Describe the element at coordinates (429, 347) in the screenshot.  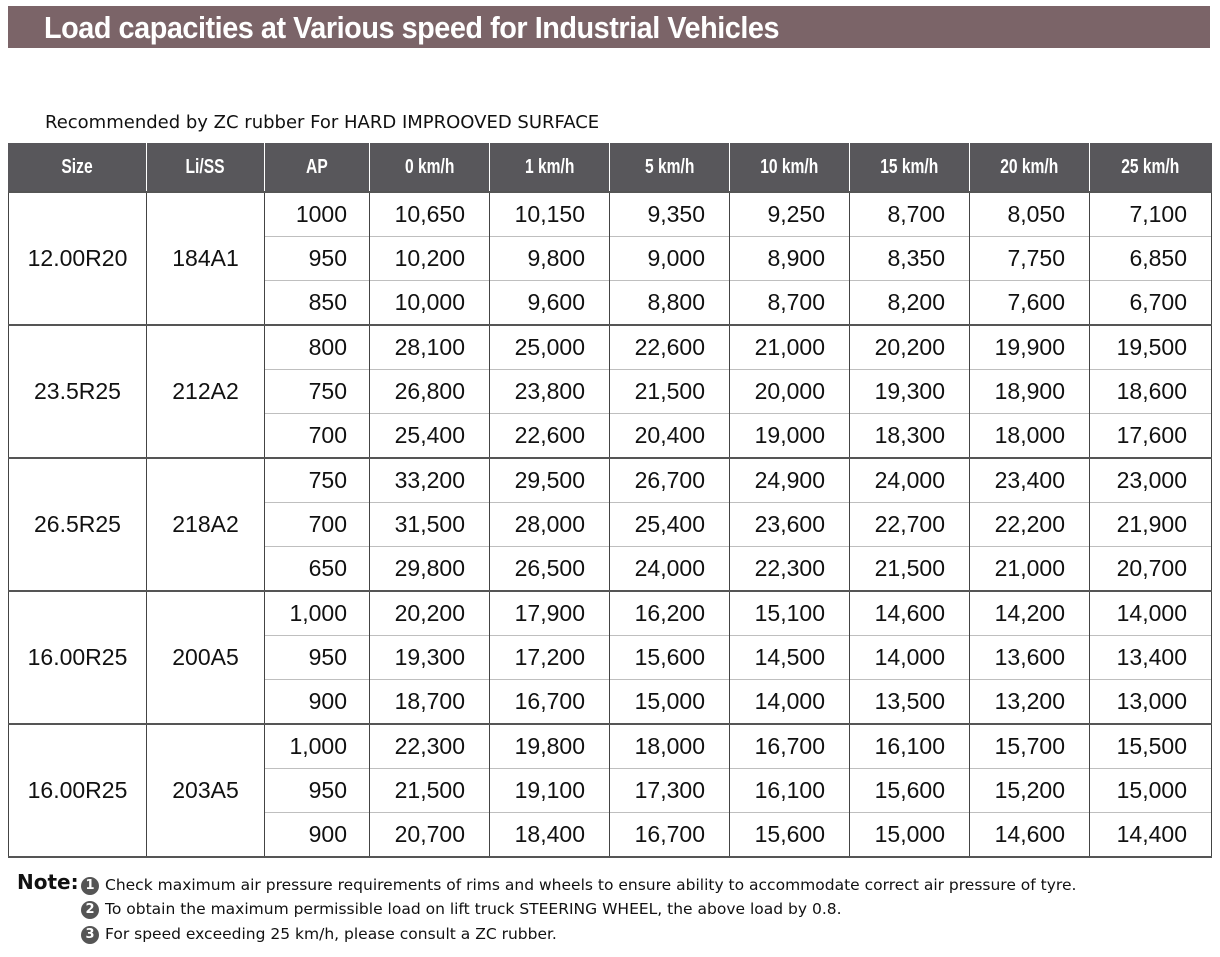
I see `load-value-cell: 28,100` at that location.